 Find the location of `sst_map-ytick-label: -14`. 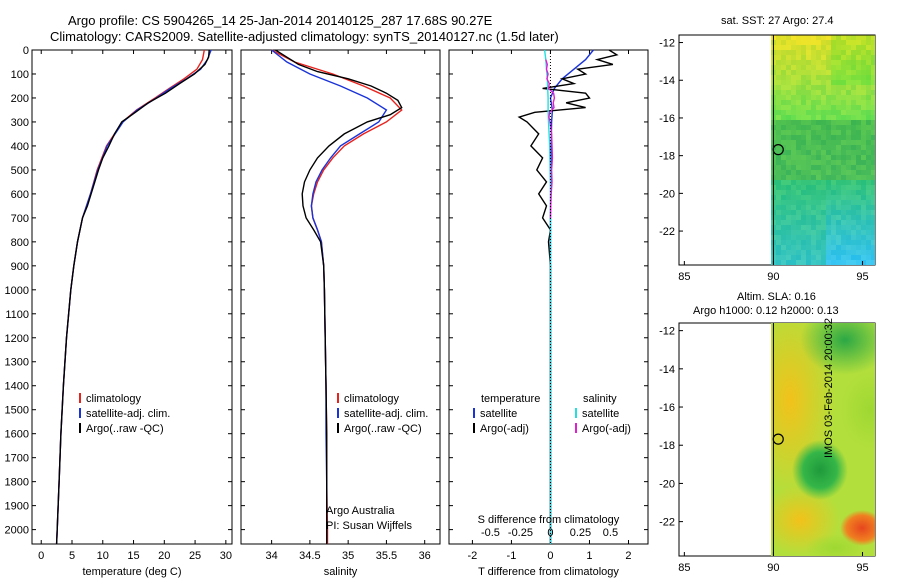

sst_map-ytick-label: -14 is located at coordinates (667, 81).